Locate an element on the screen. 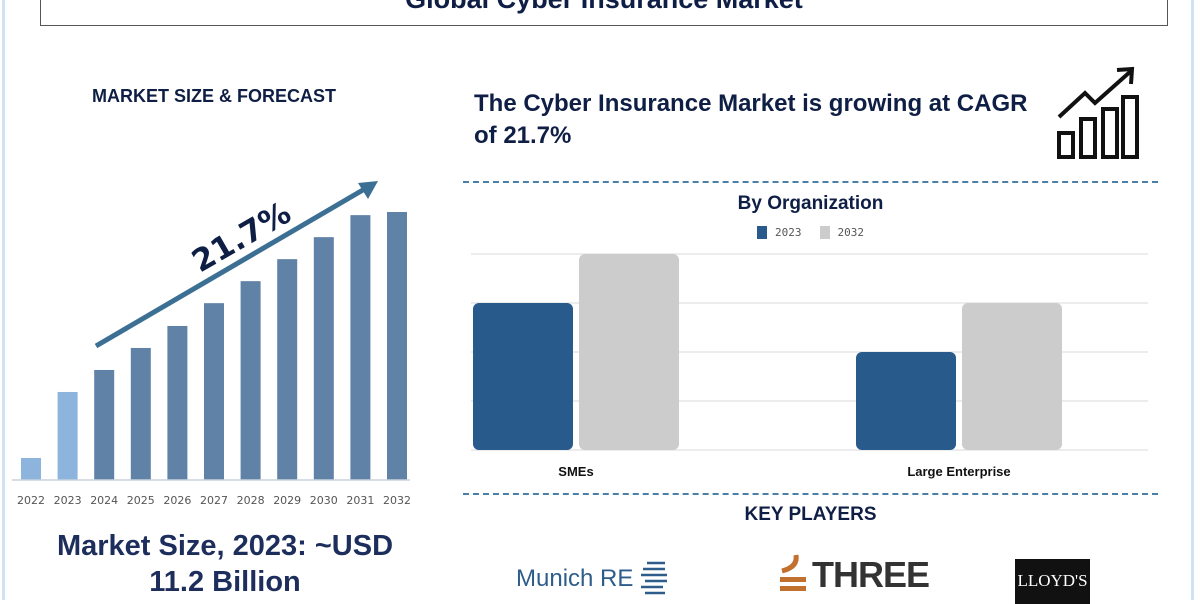 The width and height of the screenshot is (1200, 604). key-players-title: KEY PLAYERS is located at coordinates (810, 514).